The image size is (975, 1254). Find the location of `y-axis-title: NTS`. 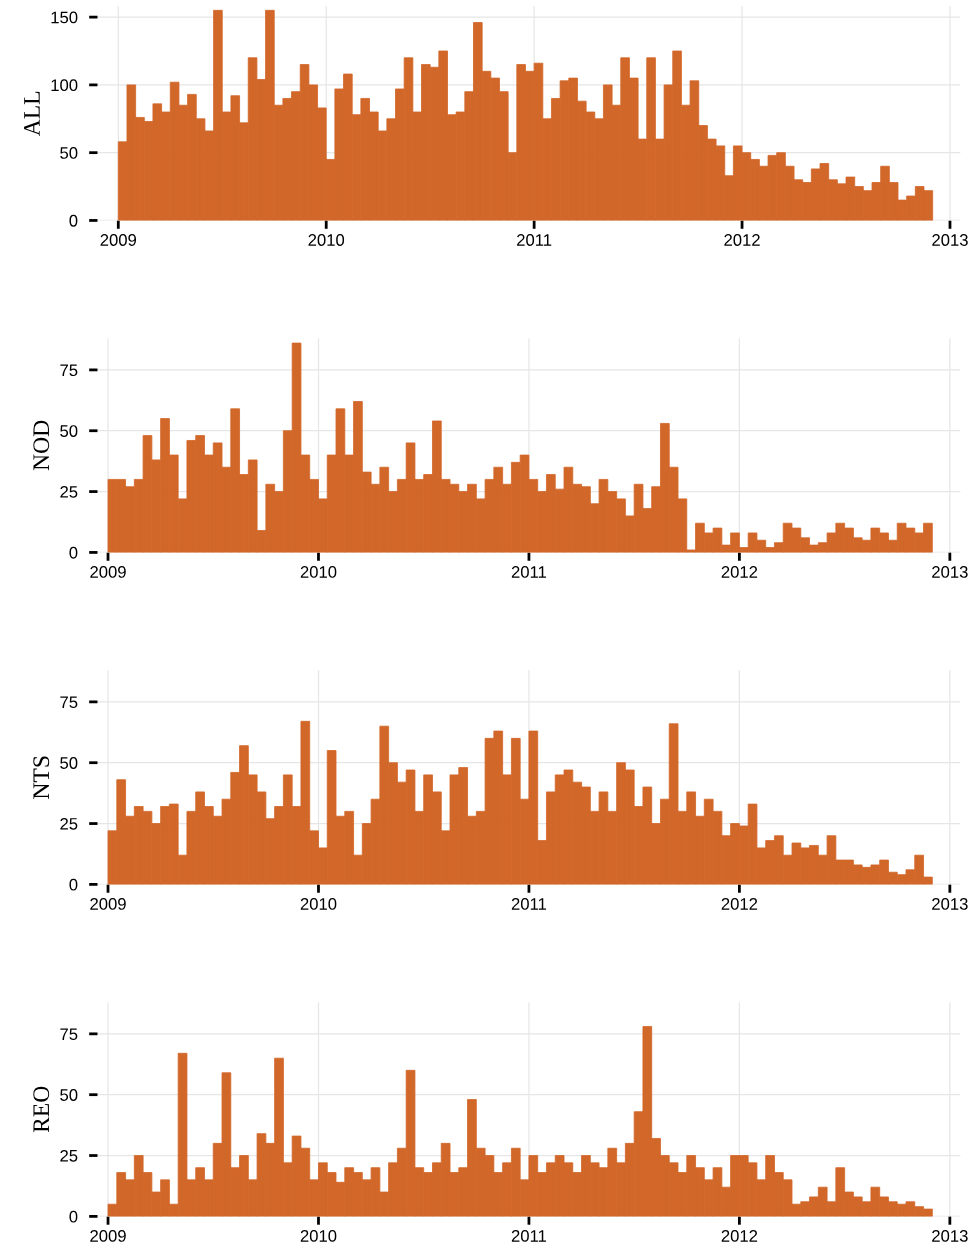

y-axis-title: NTS is located at coordinates (41, 777).